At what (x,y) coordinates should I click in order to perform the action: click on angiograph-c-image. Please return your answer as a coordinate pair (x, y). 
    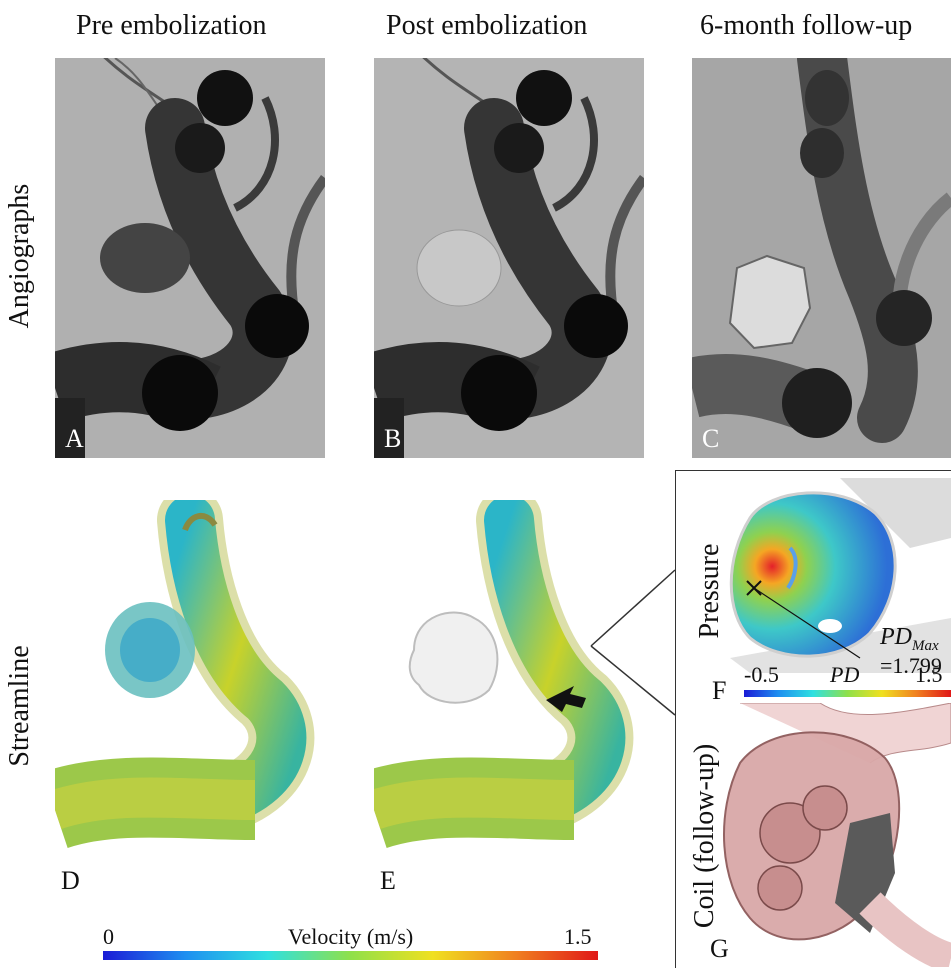
    Looking at the image, I should click on (821, 258).